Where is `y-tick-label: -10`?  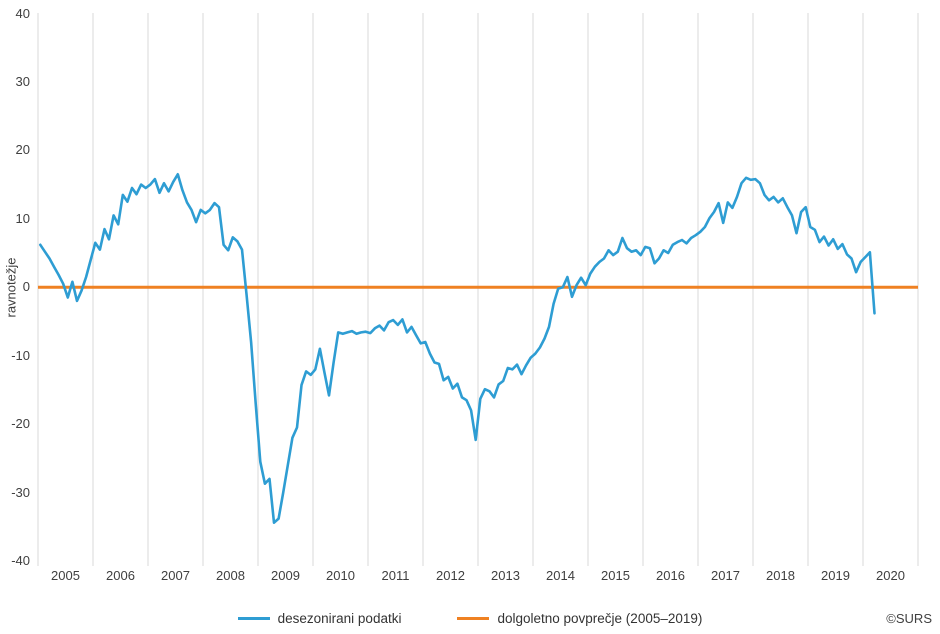 y-tick-label: -10 is located at coordinates (20, 355).